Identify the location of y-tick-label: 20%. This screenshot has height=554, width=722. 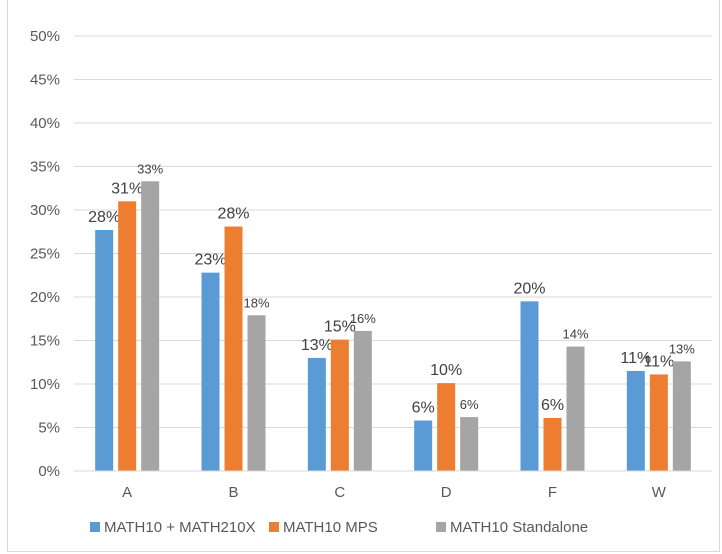
(45, 297).